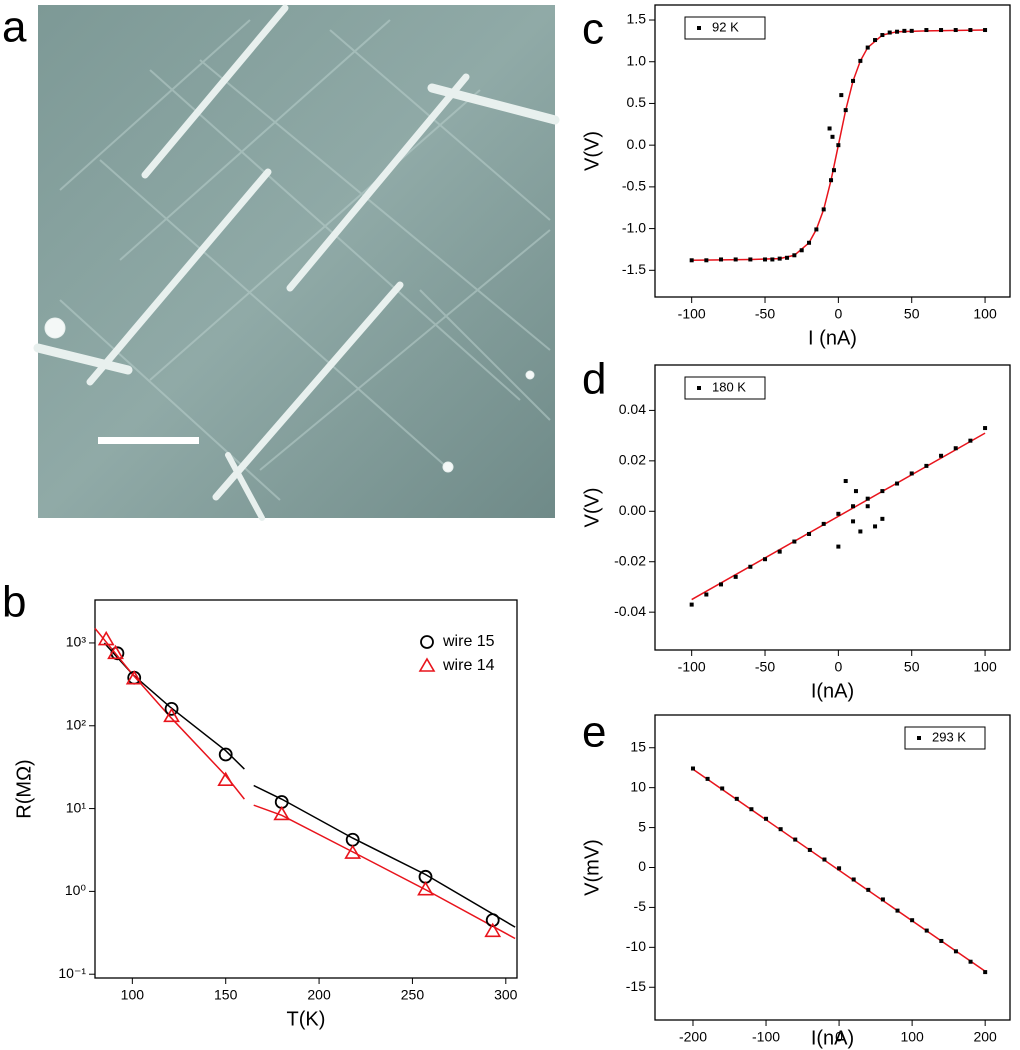  I want to click on x-tick-label: -50, so click(765, 314).